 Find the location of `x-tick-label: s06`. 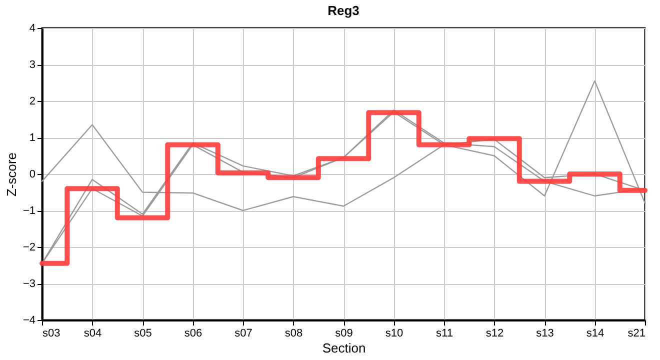

x-tick-label: s06 is located at coordinates (193, 334).